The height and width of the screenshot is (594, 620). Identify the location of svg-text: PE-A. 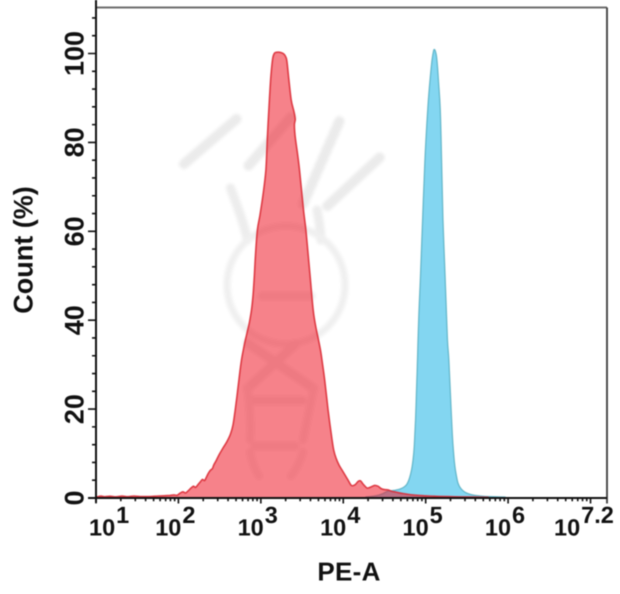
(348, 572).